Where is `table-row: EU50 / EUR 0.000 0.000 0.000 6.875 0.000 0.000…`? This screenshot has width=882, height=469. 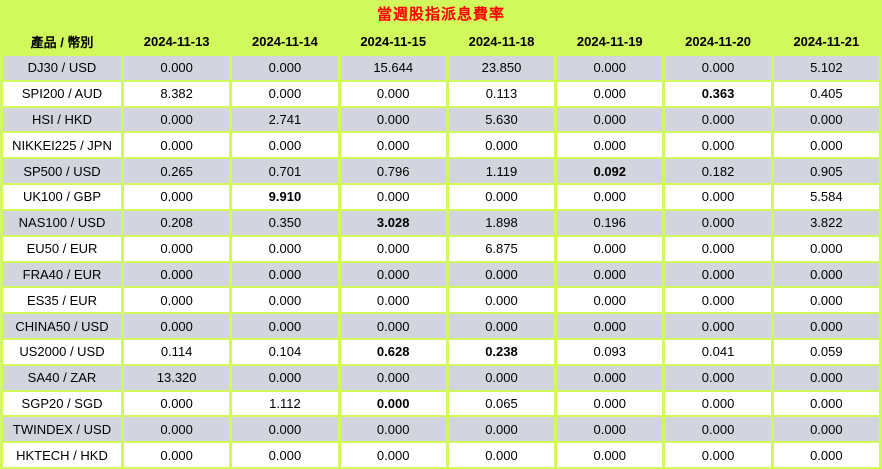
table-row: EU50 / EUR 0.000 0.000 0.000 6.875 0.000 0.000… is located at coordinates (441, 248).